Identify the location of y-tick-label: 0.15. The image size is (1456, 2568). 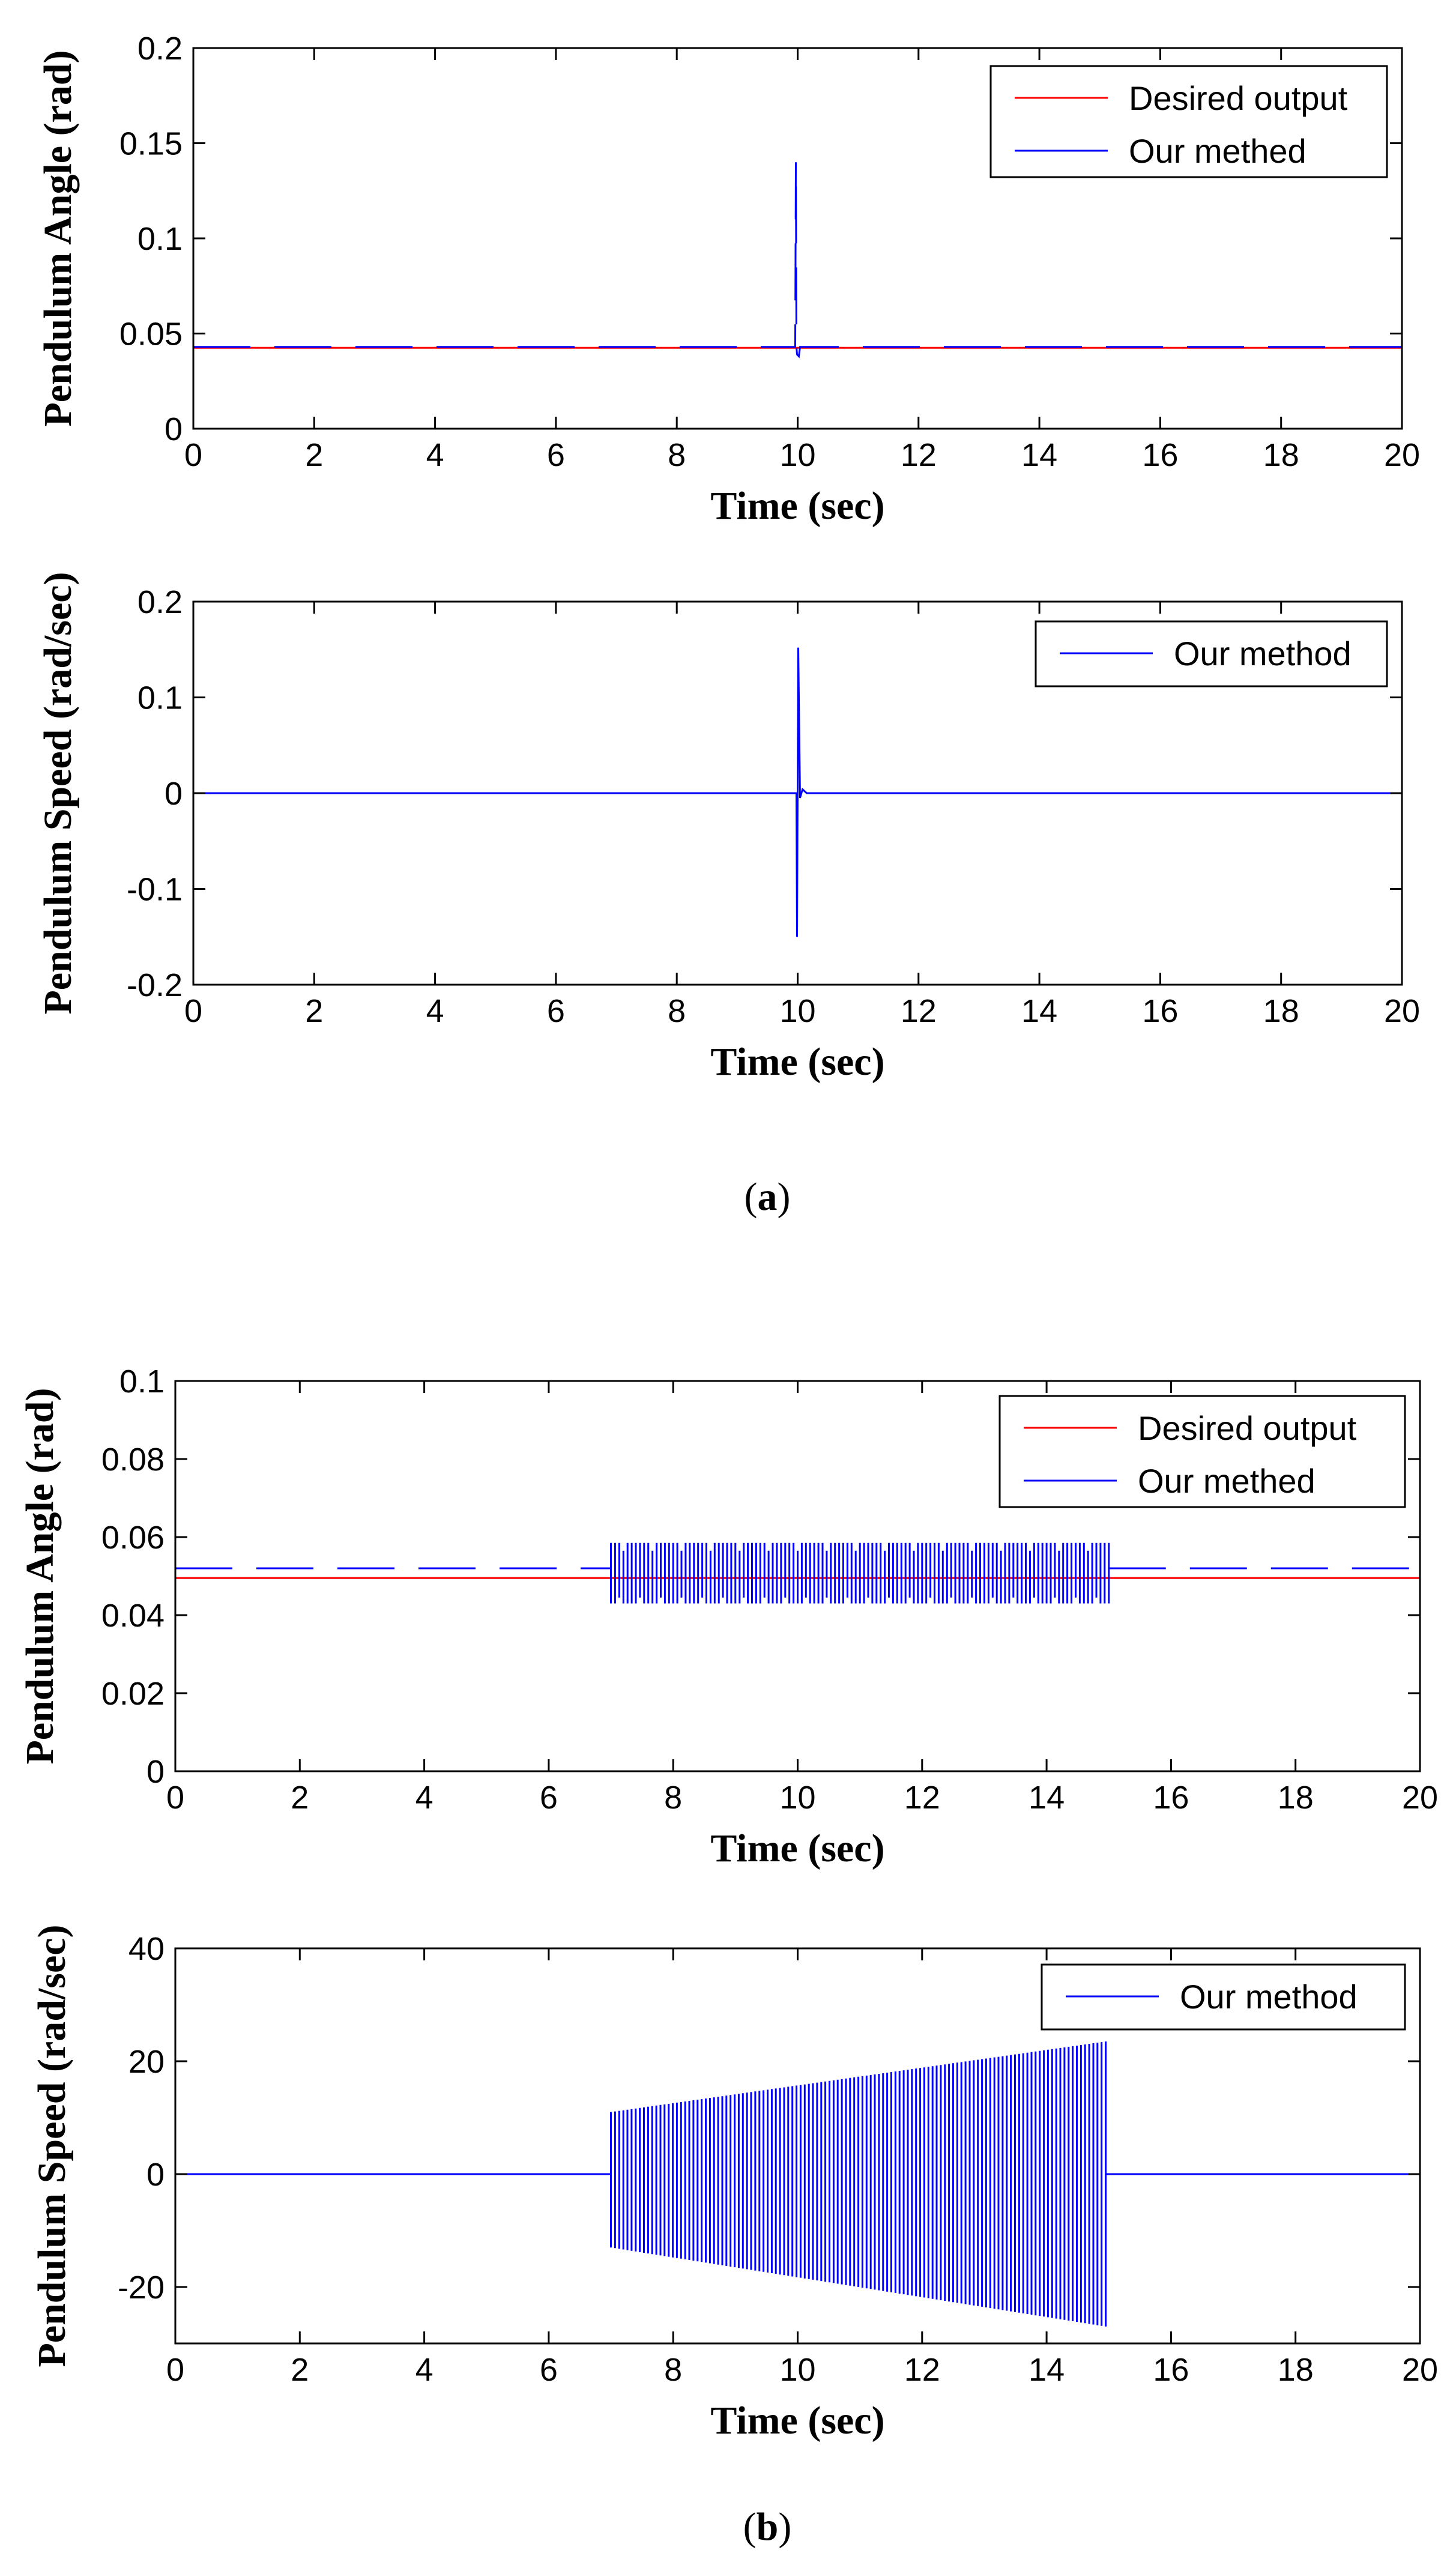
(151, 144).